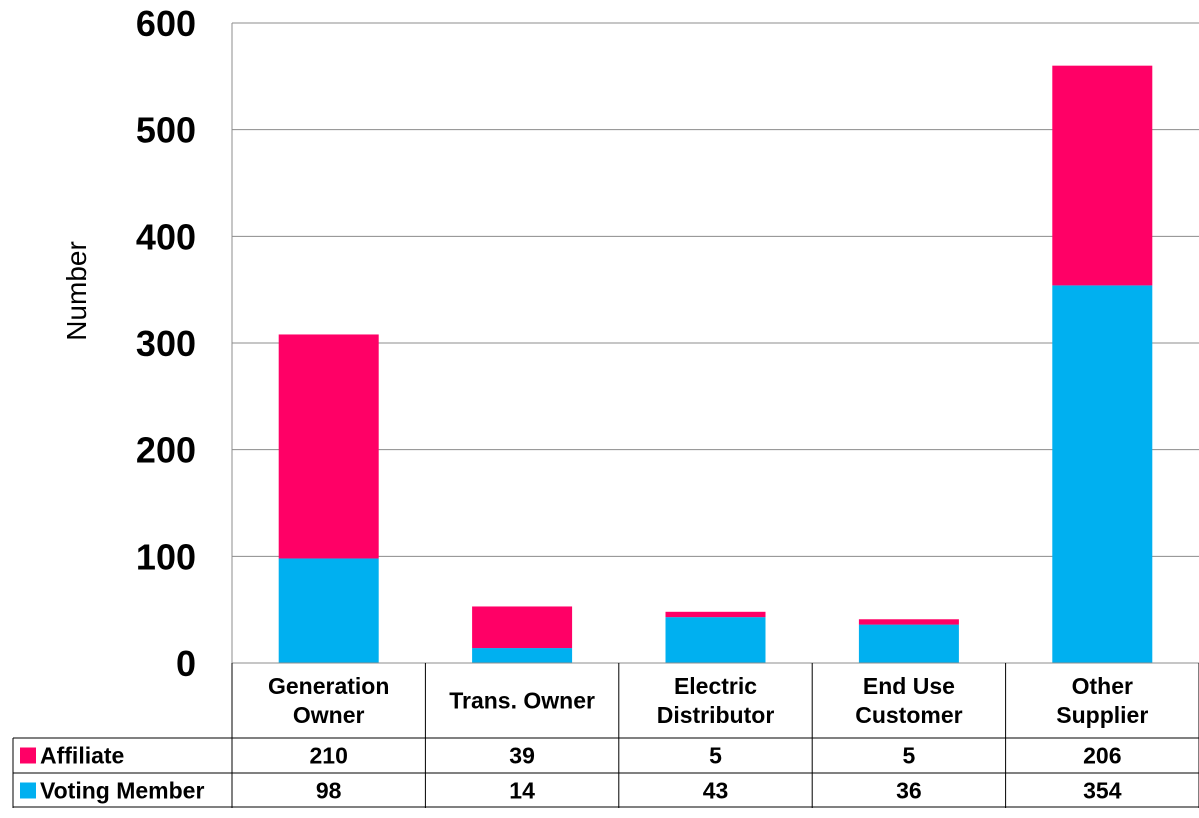  What do you see at coordinates (715, 686) in the screenshot?
I see `x-category-label: Electric` at bounding box center [715, 686].